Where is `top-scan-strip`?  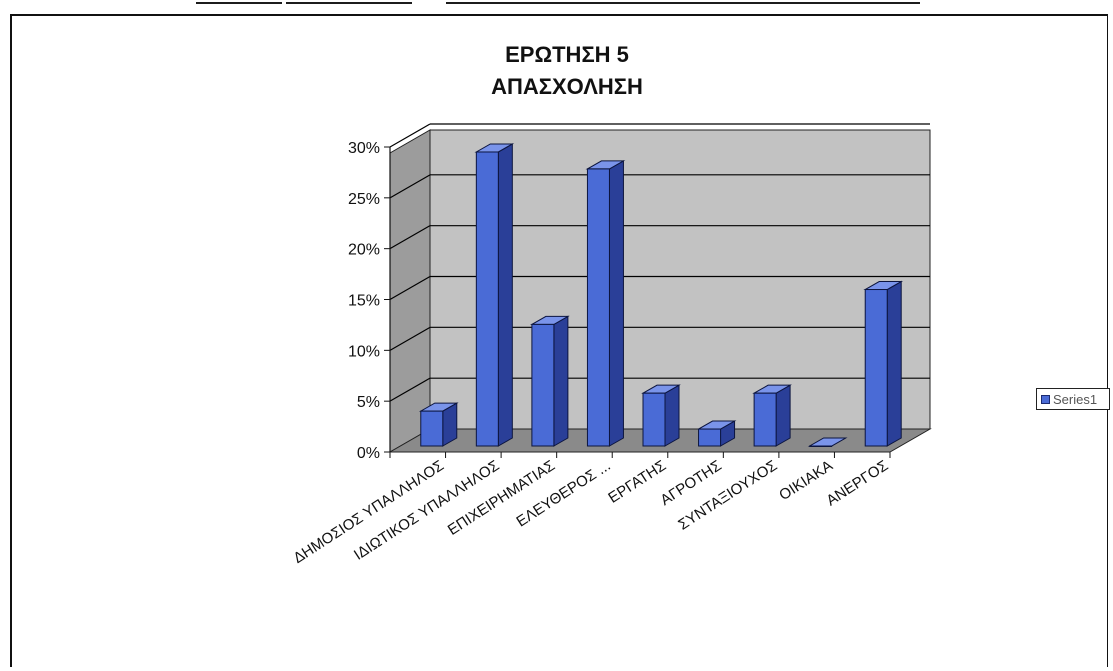 top-scan-strip is located at coordinates (556, 4).